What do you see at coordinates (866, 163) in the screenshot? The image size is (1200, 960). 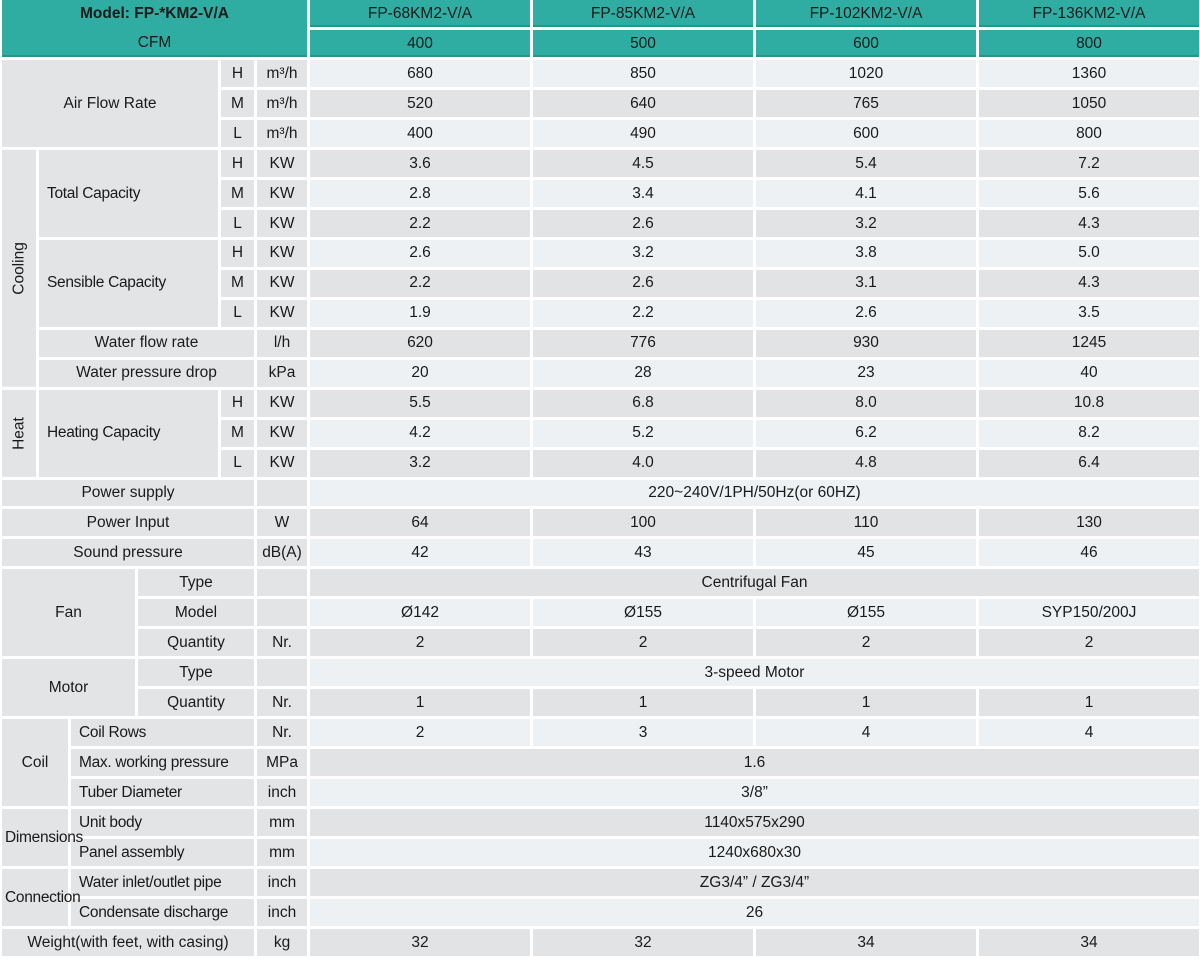 I see `value-cell: 5.4` at bounding box center [866, 163].